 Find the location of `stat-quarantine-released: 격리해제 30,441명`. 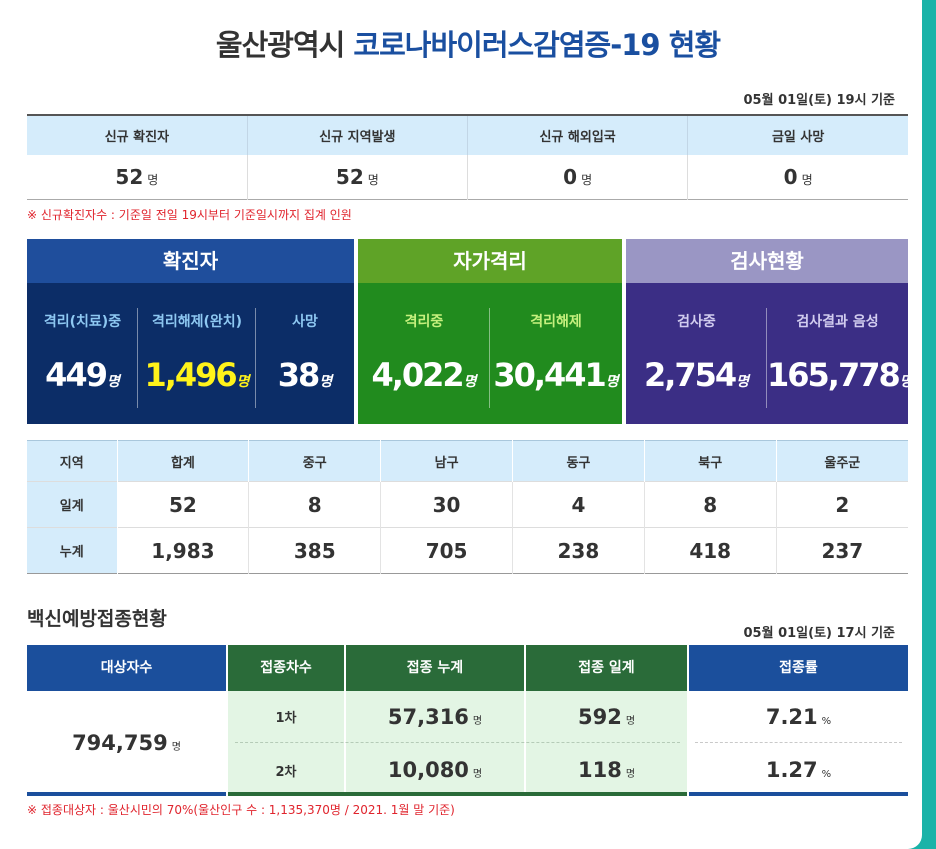

stat-quarantine-released: 격리해제 30,441명 is located at coordinates (556, 354).